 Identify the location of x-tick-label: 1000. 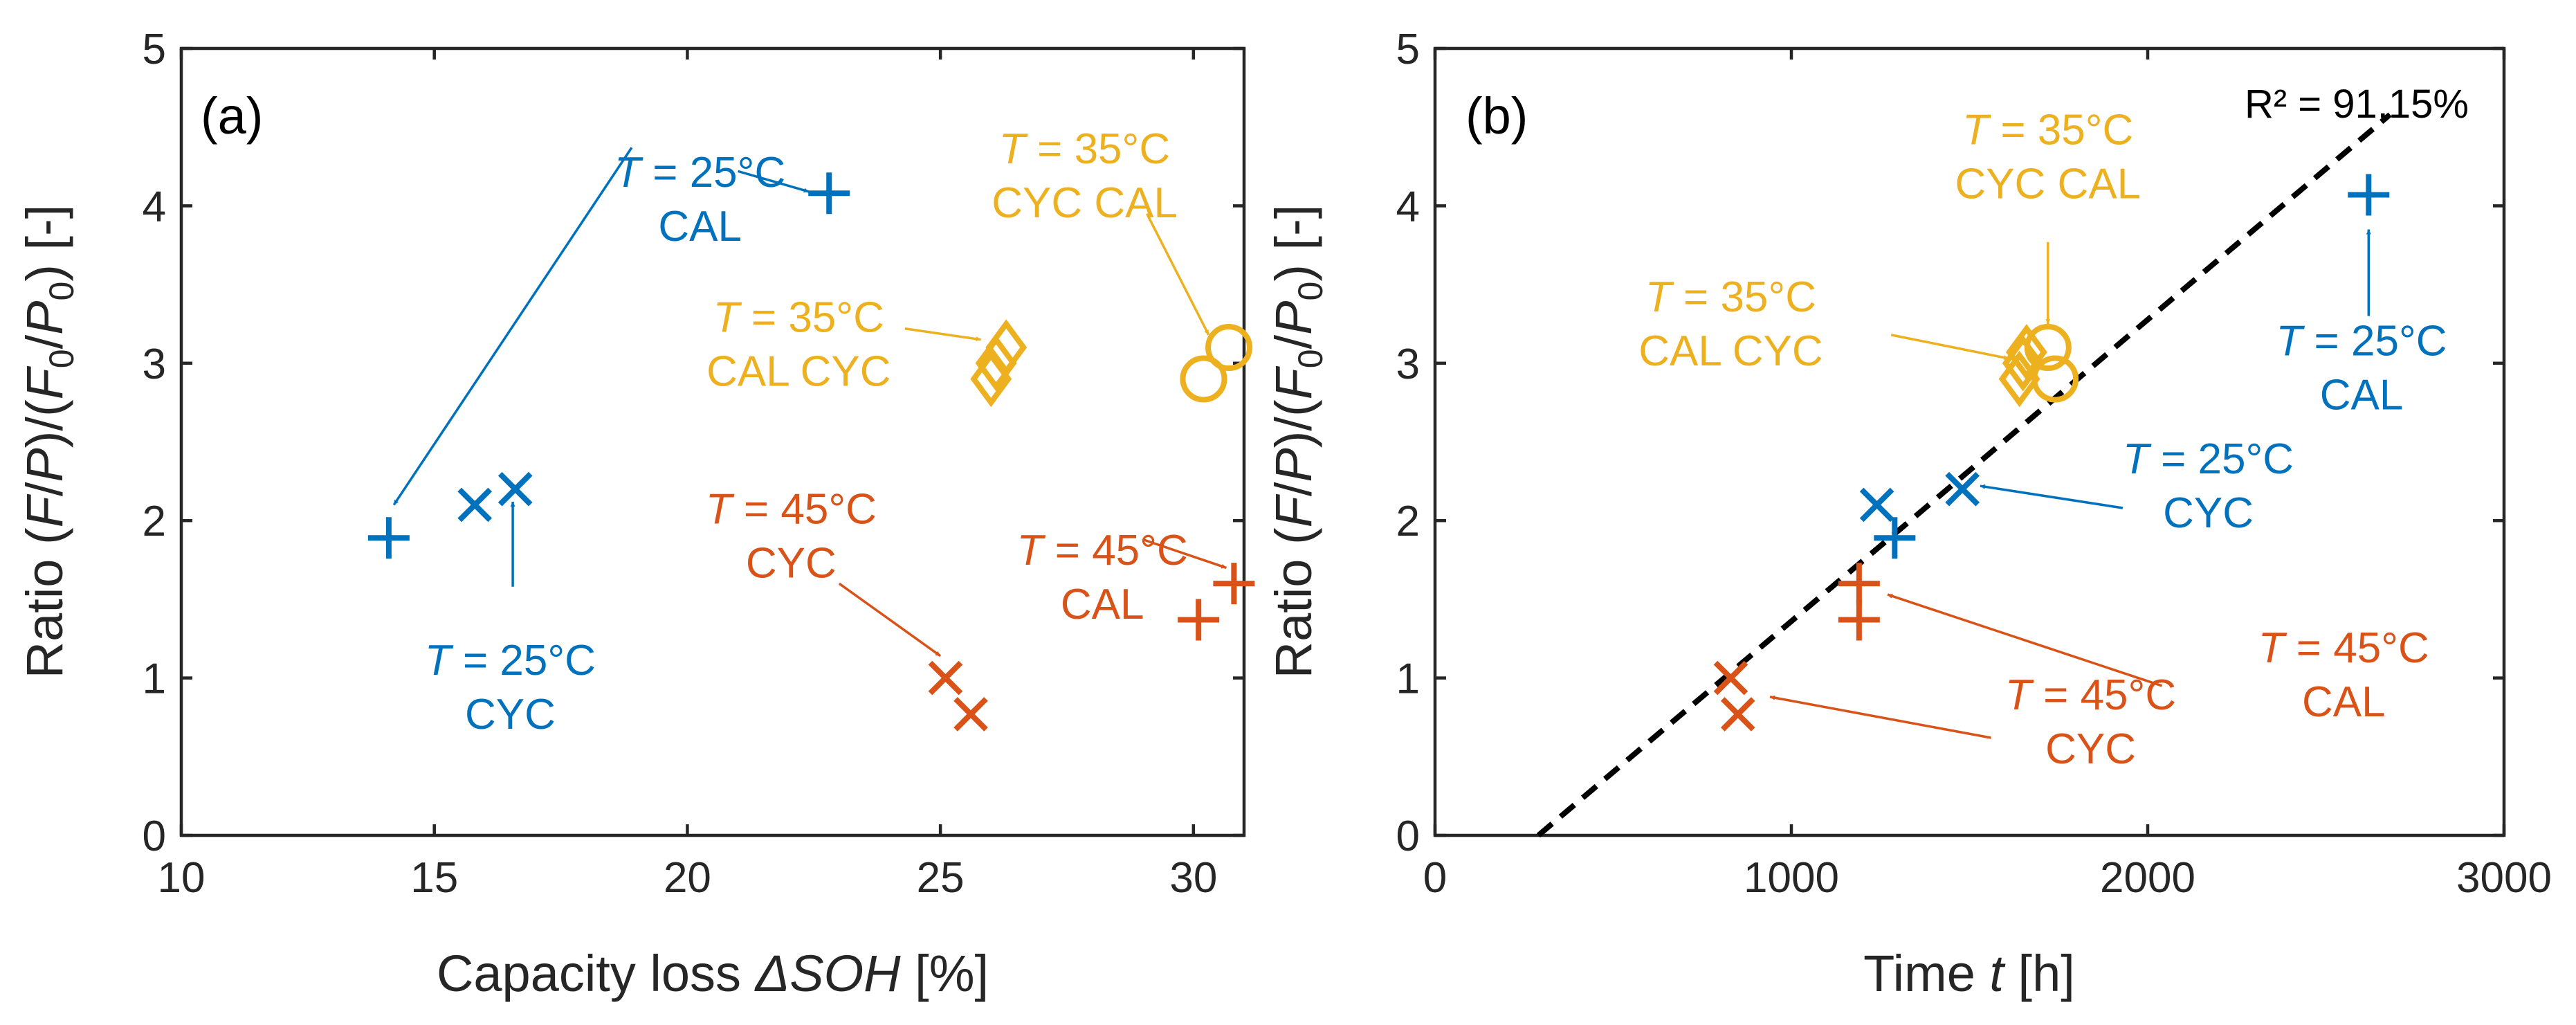
(1792, 878).